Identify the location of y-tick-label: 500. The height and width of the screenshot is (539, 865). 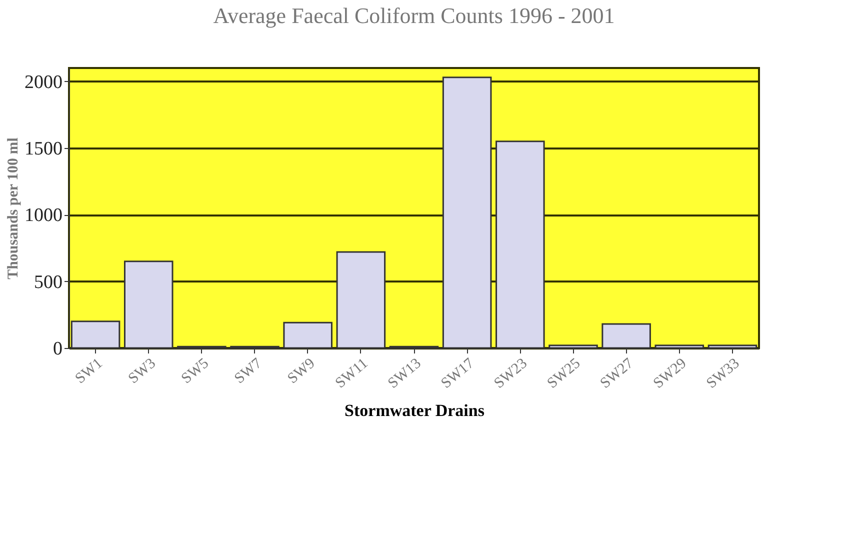
(48, 282).